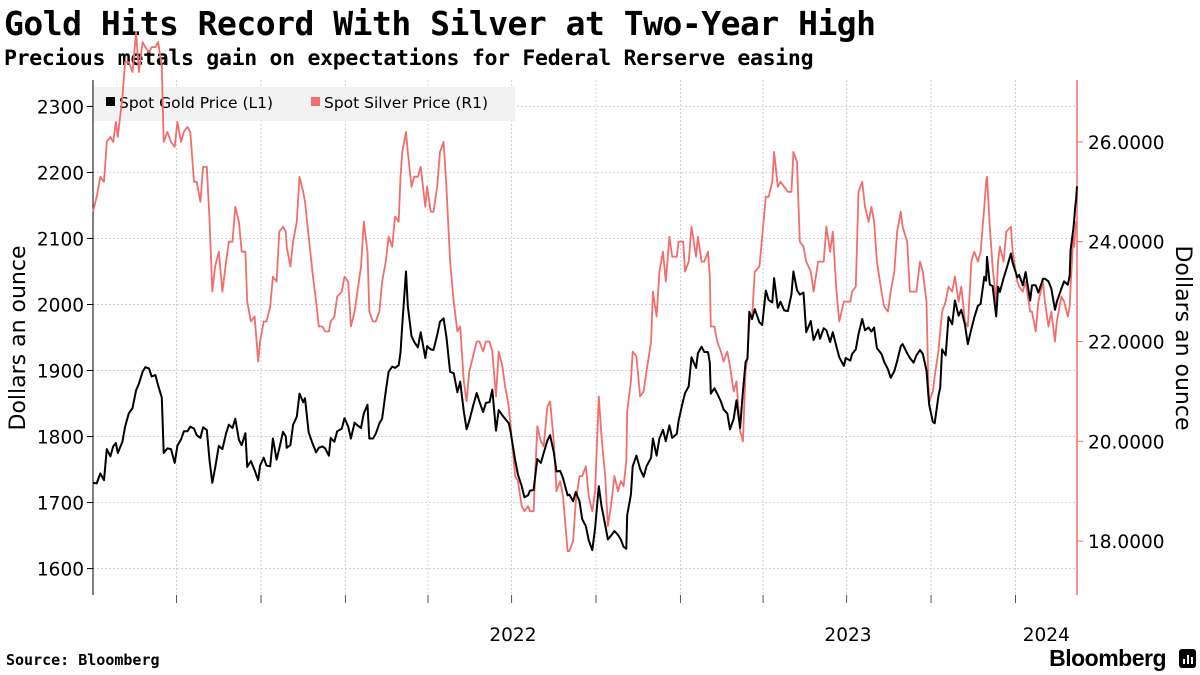  What do you see at coordinates (1107, 658) in the screenshot?
I see `brand-logo: Bloomberg` at bounding box center [1107, 658].